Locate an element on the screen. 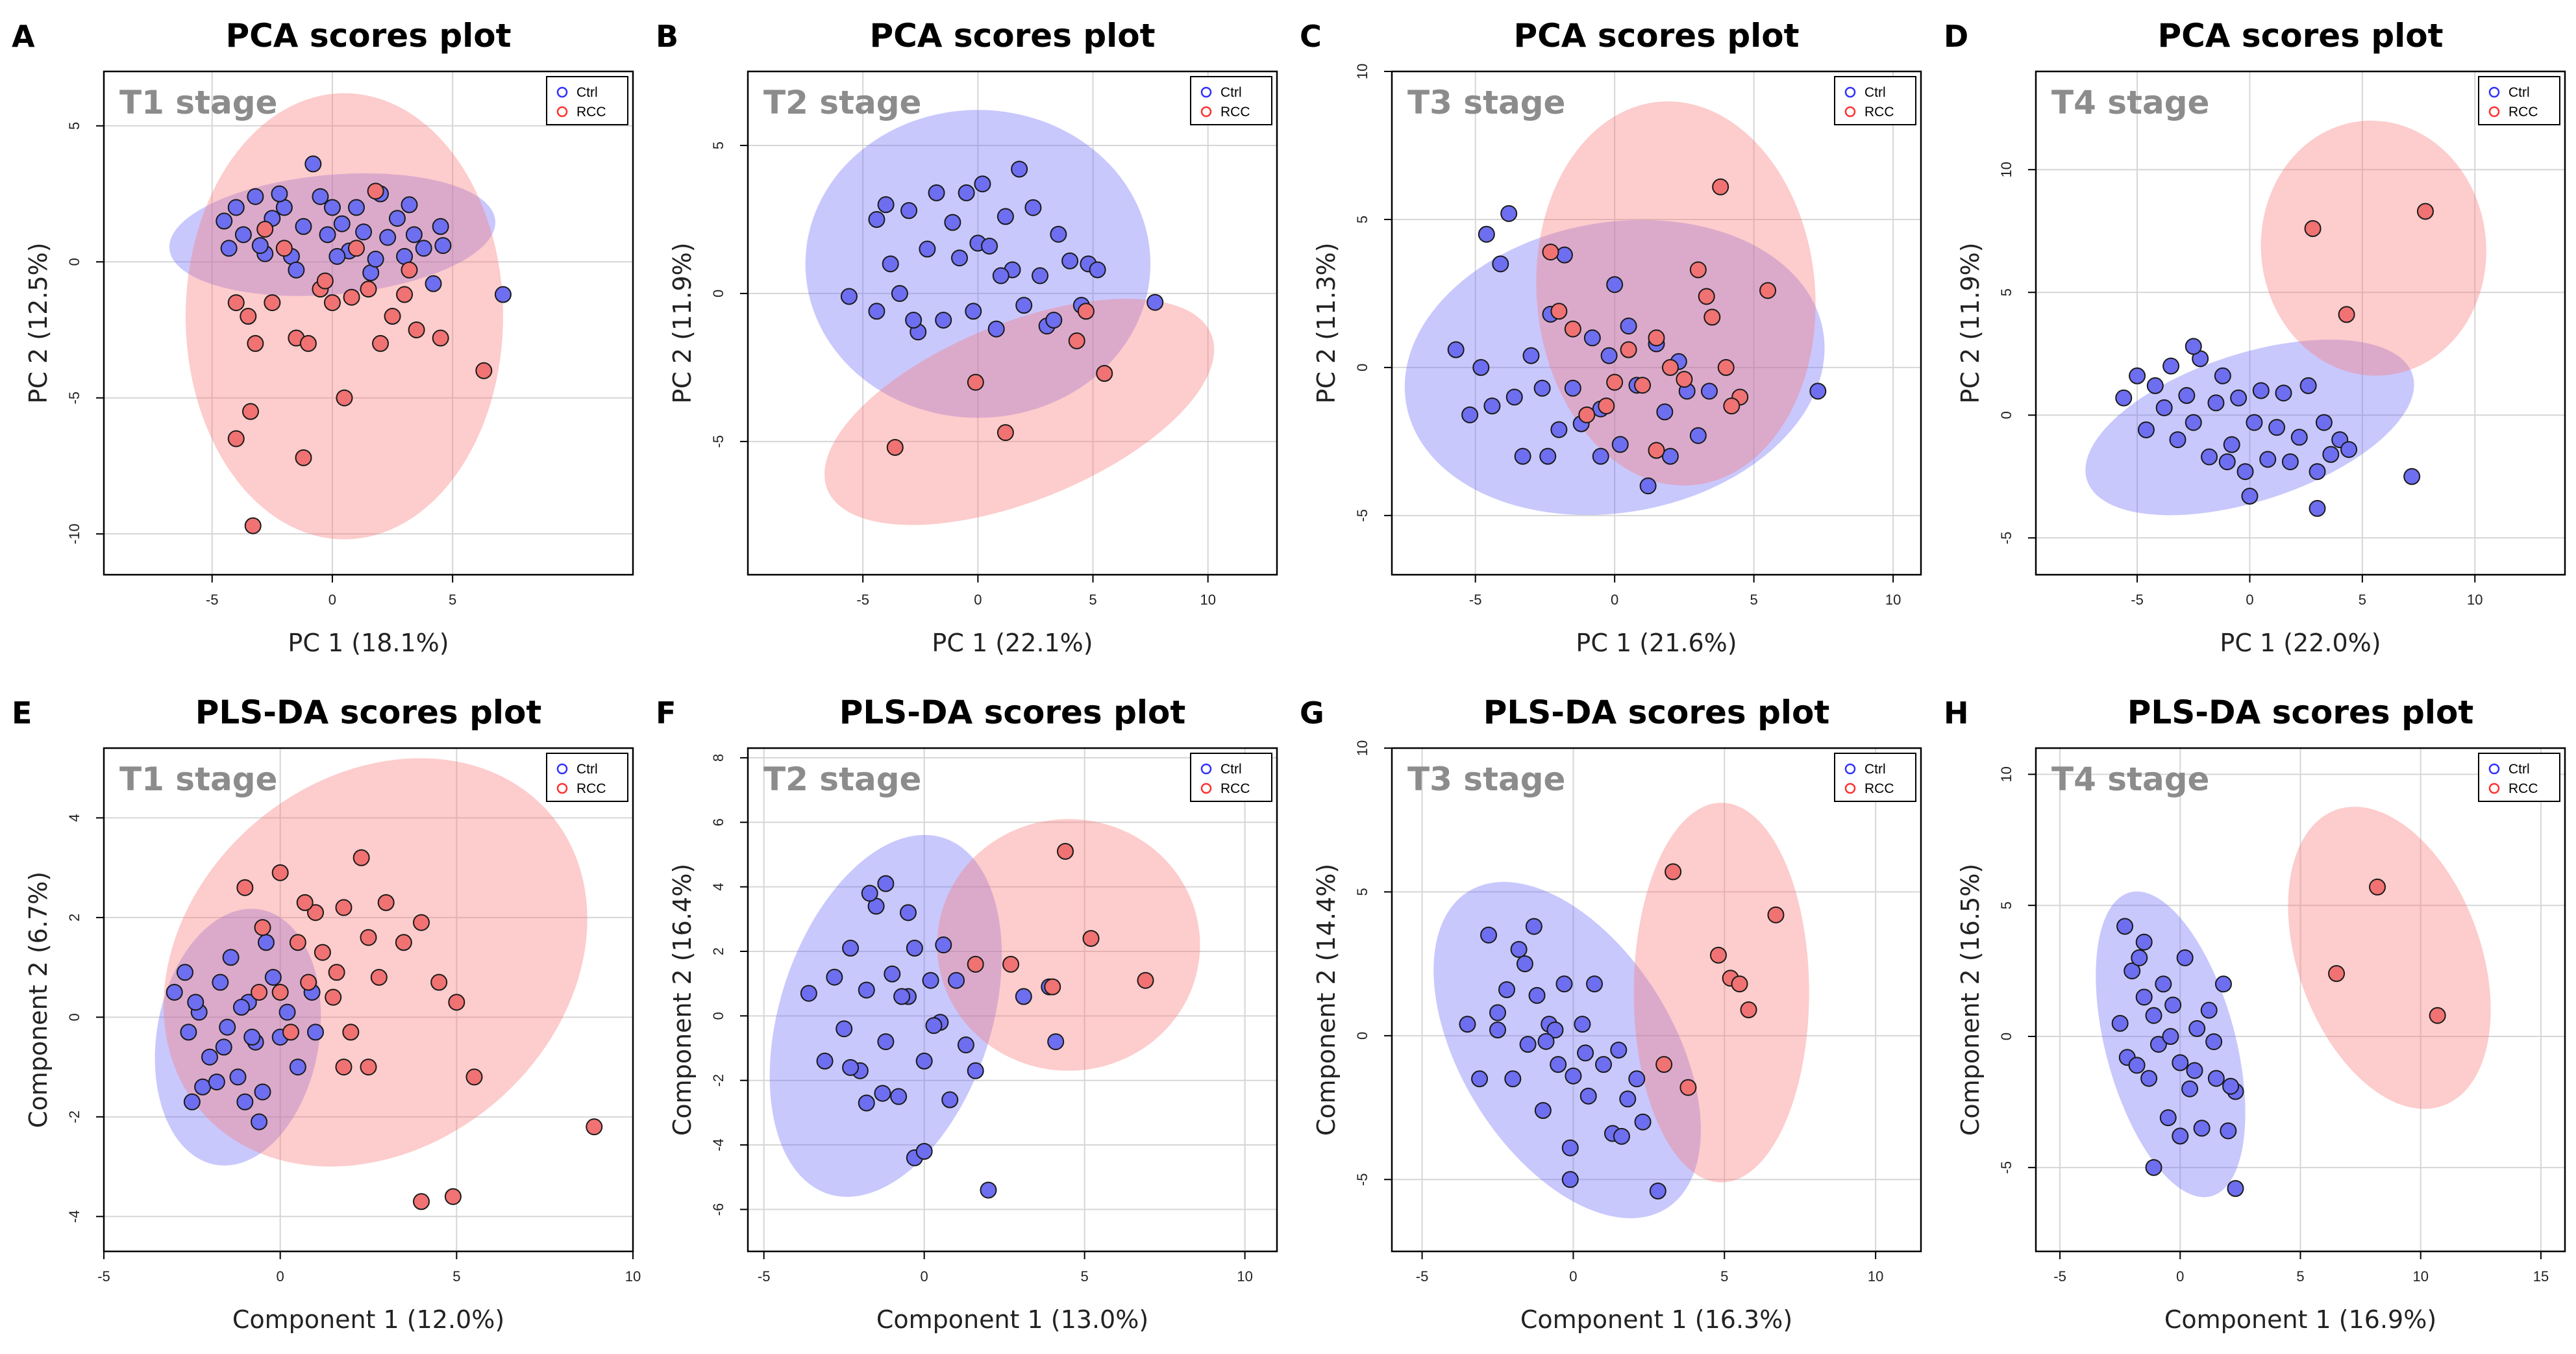 Image resolution: width=2576 pixels, height=1354 pixels. x-axis-label: Component 1 (13.0%) is located at coordinates (1012, 1319).